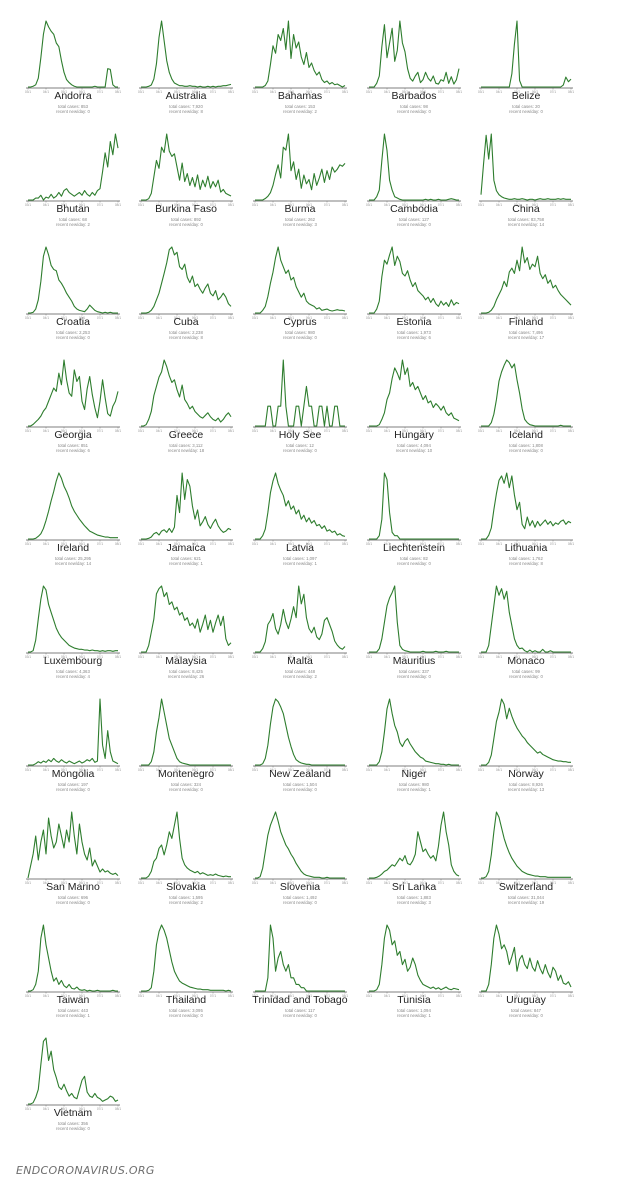 The image size is (641, 1200). What do you see at coordinates (300, 661) in the screenshot?
I see `country-name: Malta` at bounding box center [300, 661].